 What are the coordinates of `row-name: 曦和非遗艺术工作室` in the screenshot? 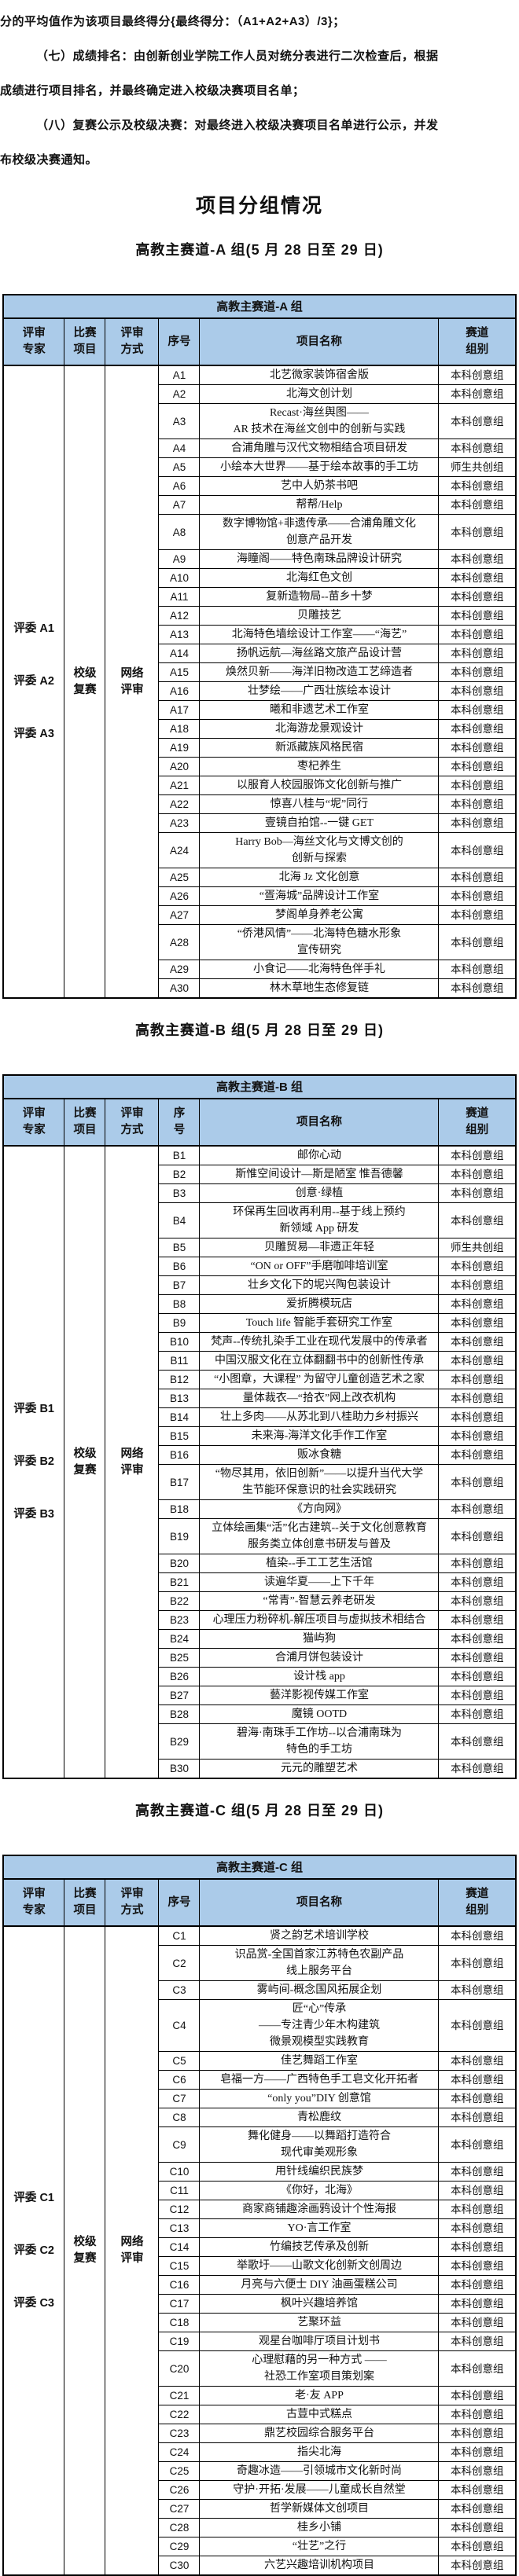 It's located at (319, 710).